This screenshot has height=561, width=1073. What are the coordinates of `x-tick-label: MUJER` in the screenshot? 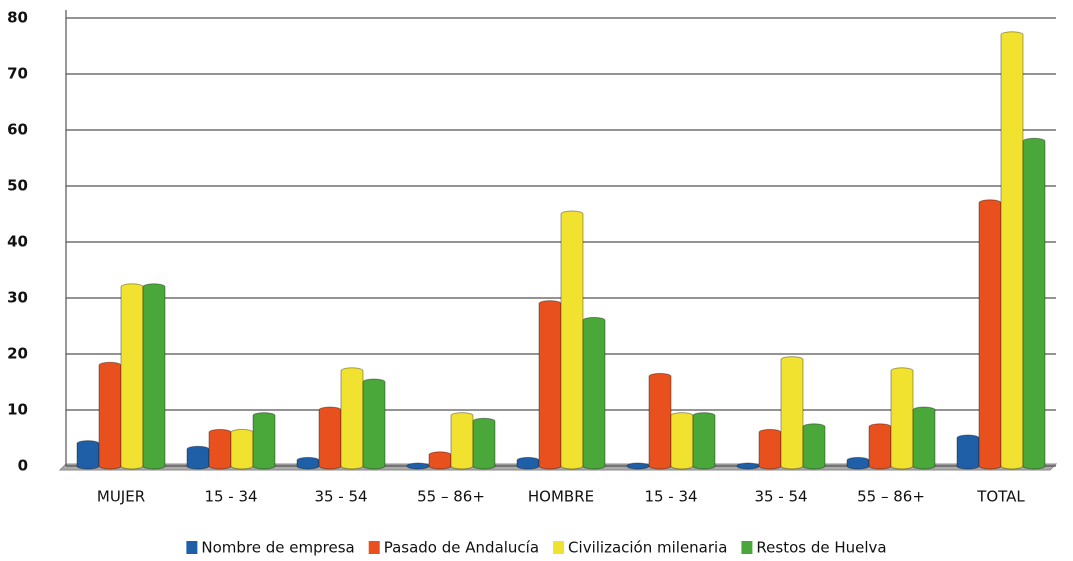 It's located at (121, 497).